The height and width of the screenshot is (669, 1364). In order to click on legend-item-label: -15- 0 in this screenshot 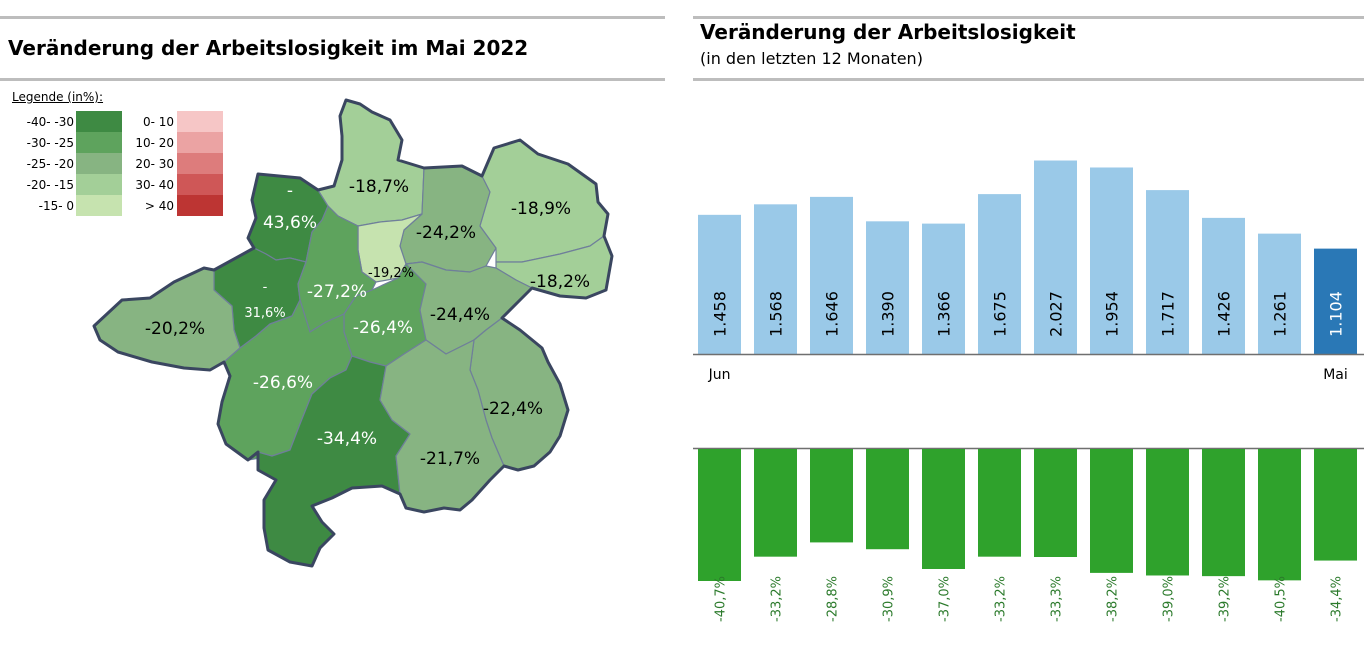, I will do `click(56, 206)`.